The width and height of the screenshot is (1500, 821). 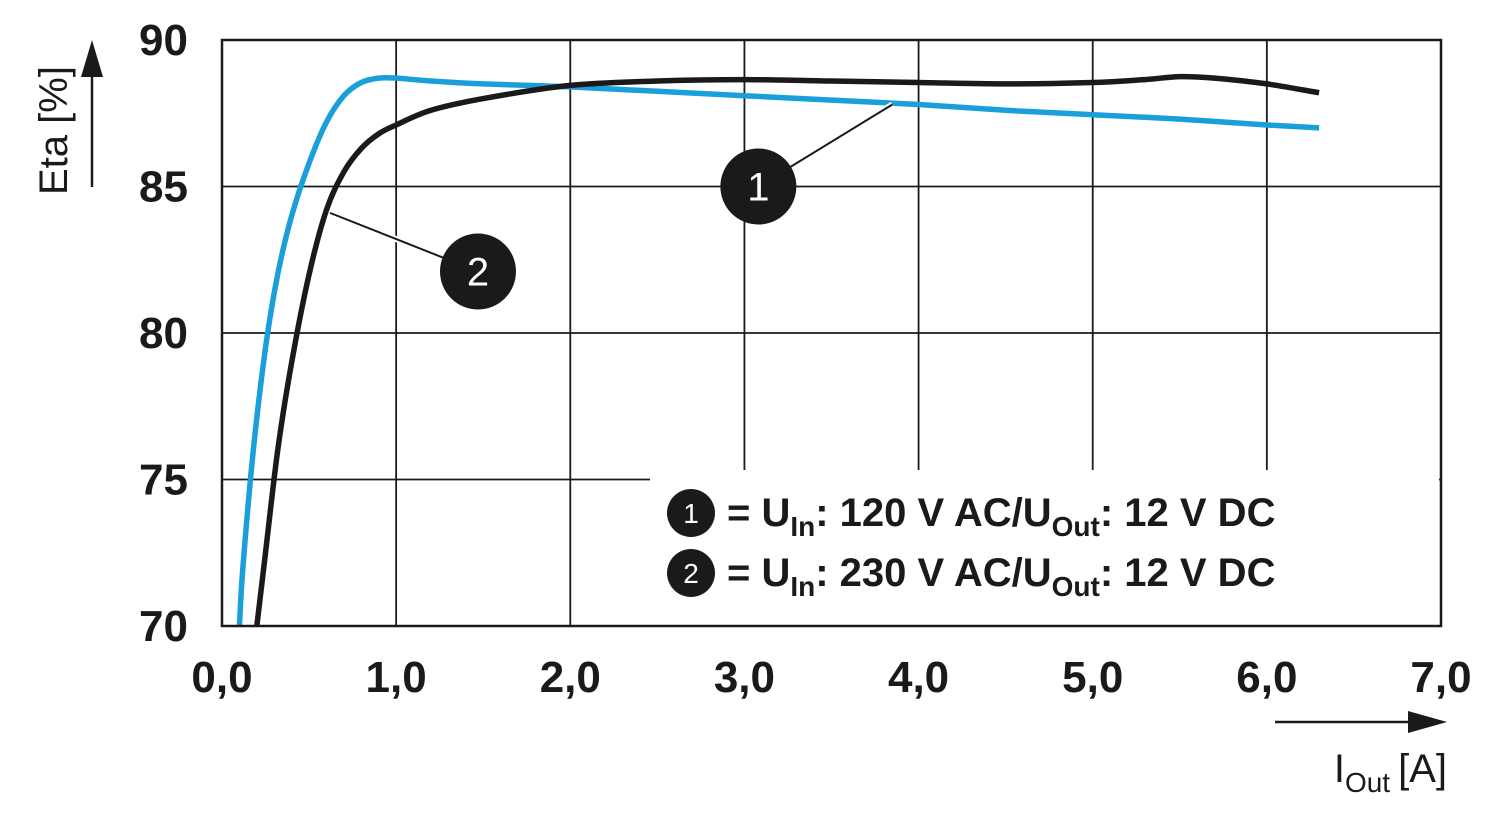 I want to click on x-tick-label: 5,0, so click(x=1092, y=677).